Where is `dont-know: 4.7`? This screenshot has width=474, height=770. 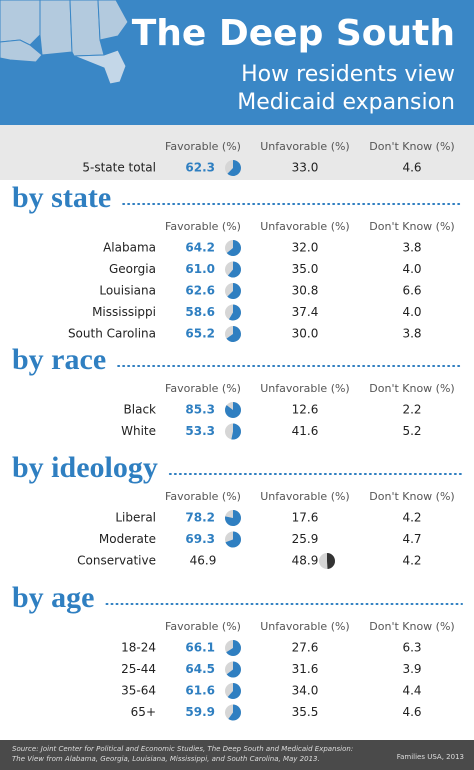 dont-know: 4.7 is located at coordinates (411, 539).